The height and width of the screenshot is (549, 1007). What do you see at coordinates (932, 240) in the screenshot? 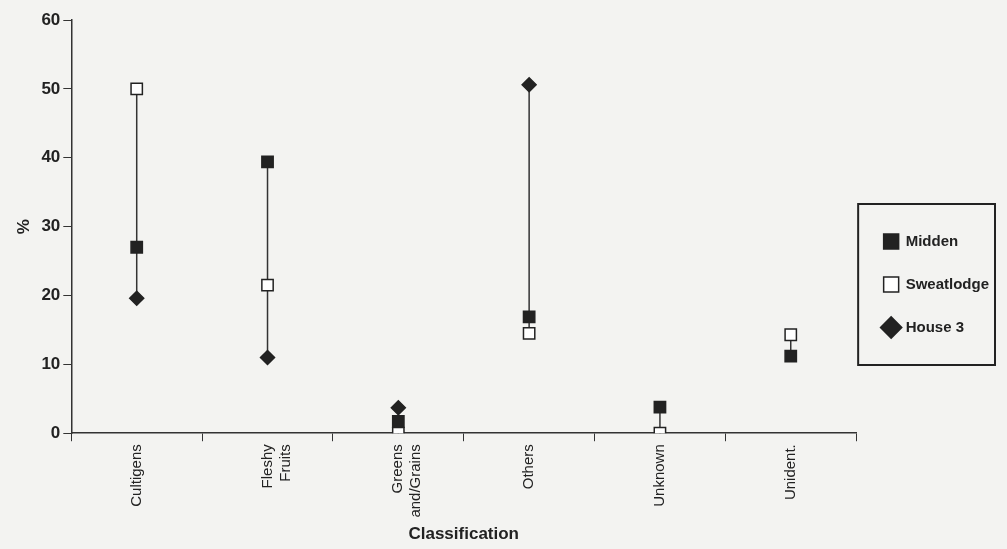
I see `legend-label: Midden` at bounding box center [932, 240].